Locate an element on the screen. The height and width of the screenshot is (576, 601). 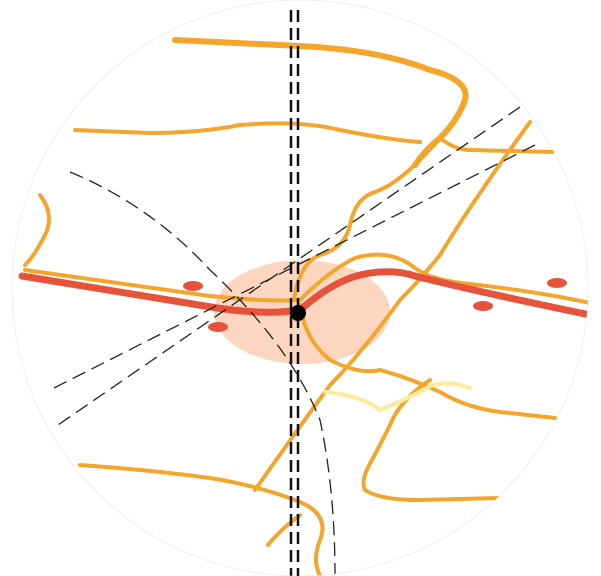
location-marker is located at coordinates (298, 313).